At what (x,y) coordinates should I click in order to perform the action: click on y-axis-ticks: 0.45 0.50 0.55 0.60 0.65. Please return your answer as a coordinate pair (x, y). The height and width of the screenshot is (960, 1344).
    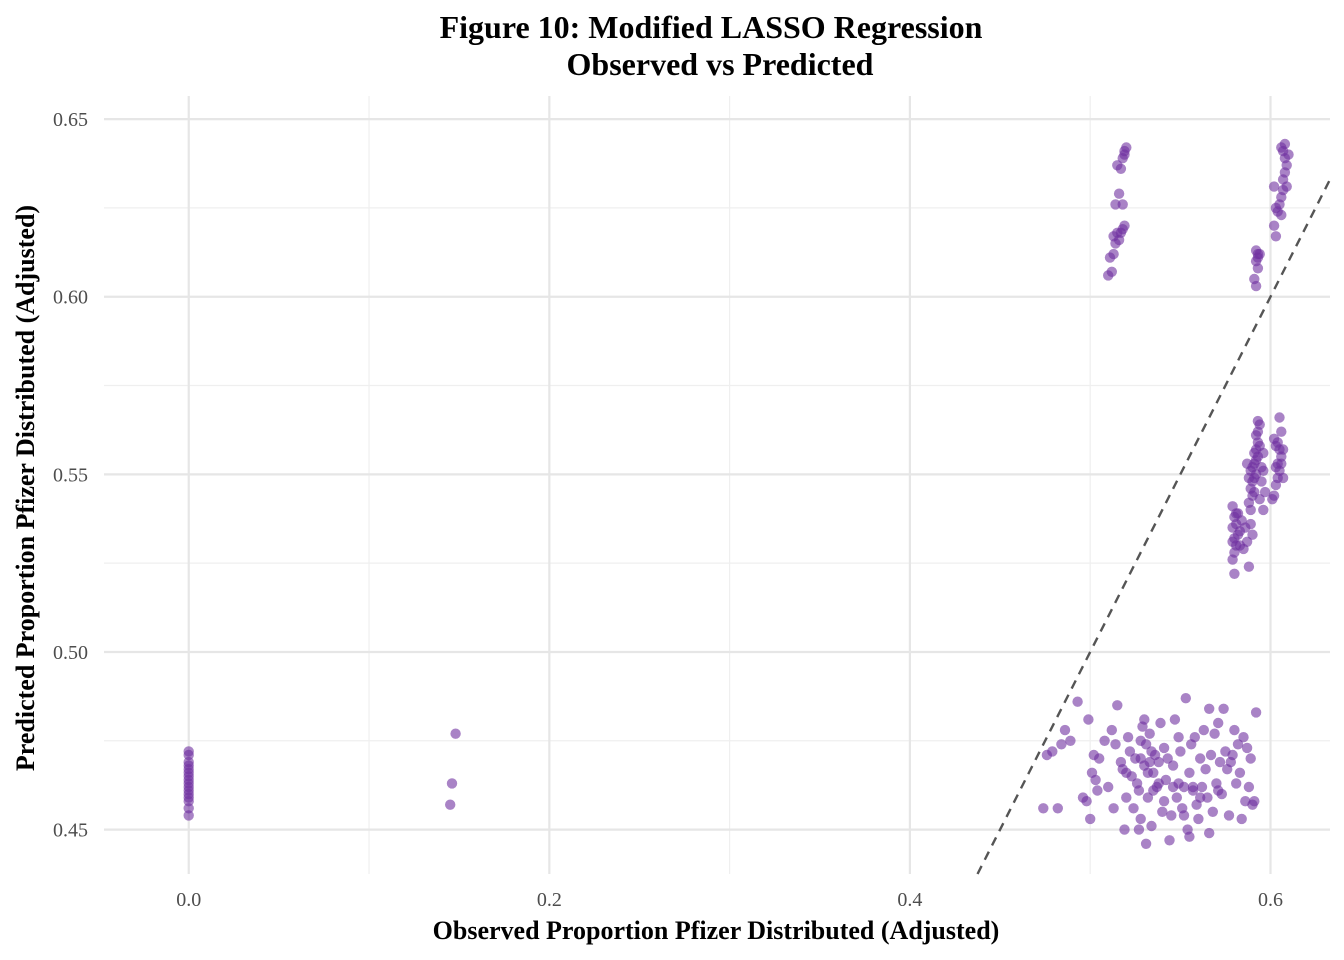
    Looking at the image, I should click on (70, 475).